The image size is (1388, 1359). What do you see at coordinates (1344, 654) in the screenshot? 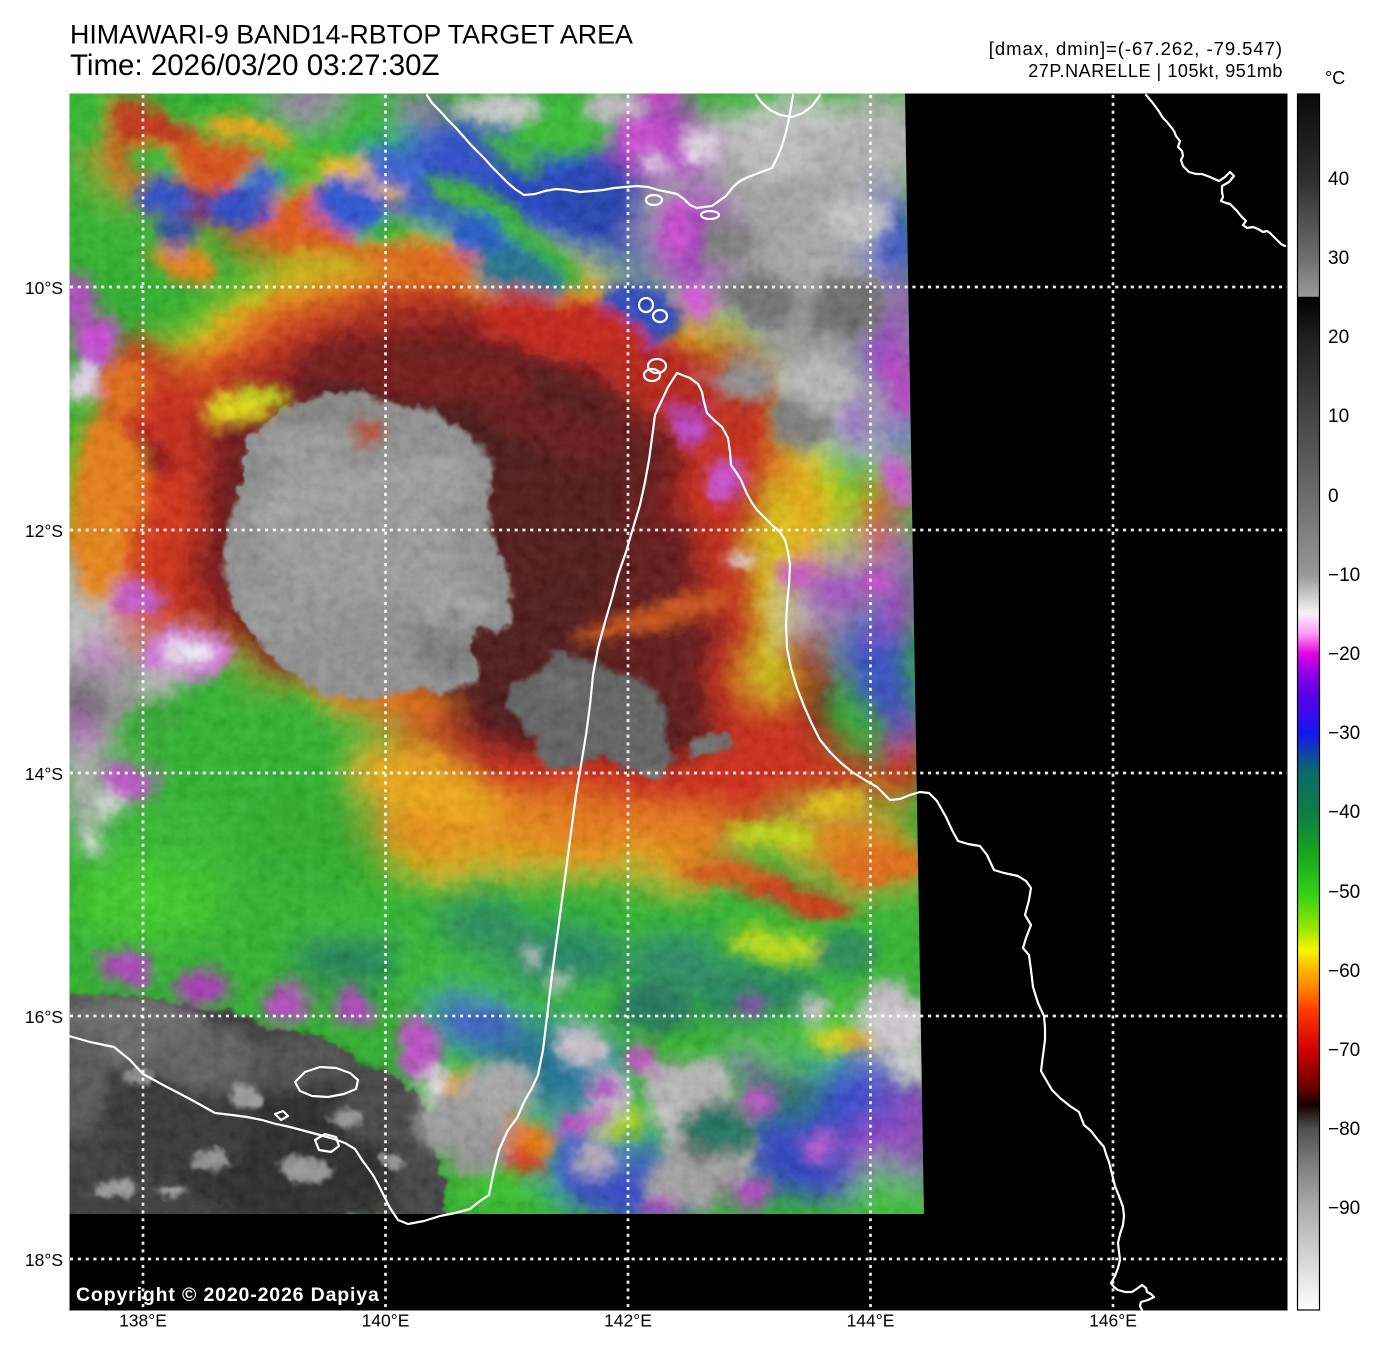
I see `svg-text: −20` at bounding box center [1344, 654].